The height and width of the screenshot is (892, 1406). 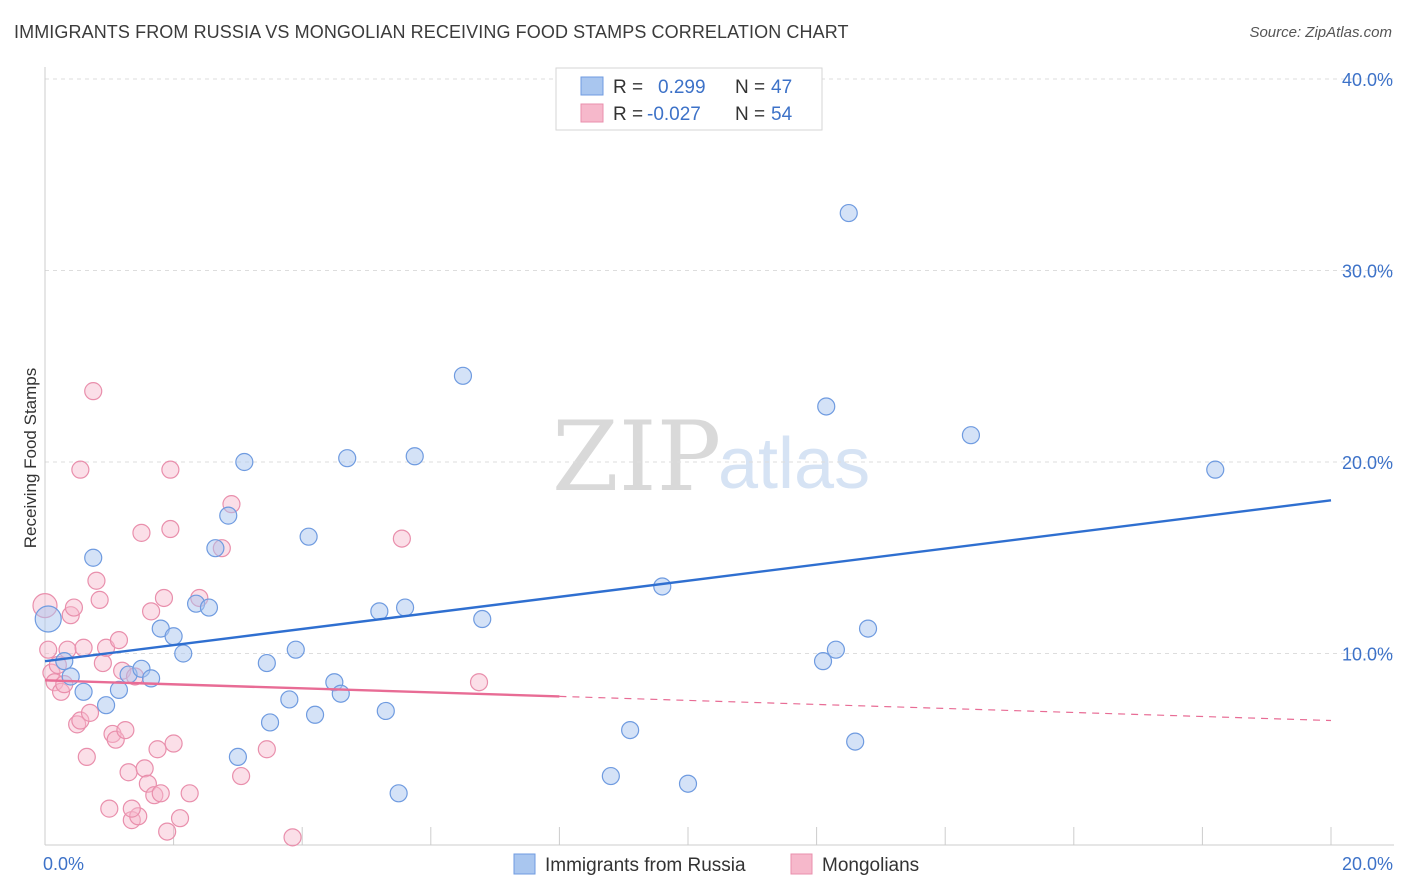 What do you see at coordinates (628, 114) in the screenshot?
I see `legend-r-label-mongolians: R =` at bounding box center [628, 114].